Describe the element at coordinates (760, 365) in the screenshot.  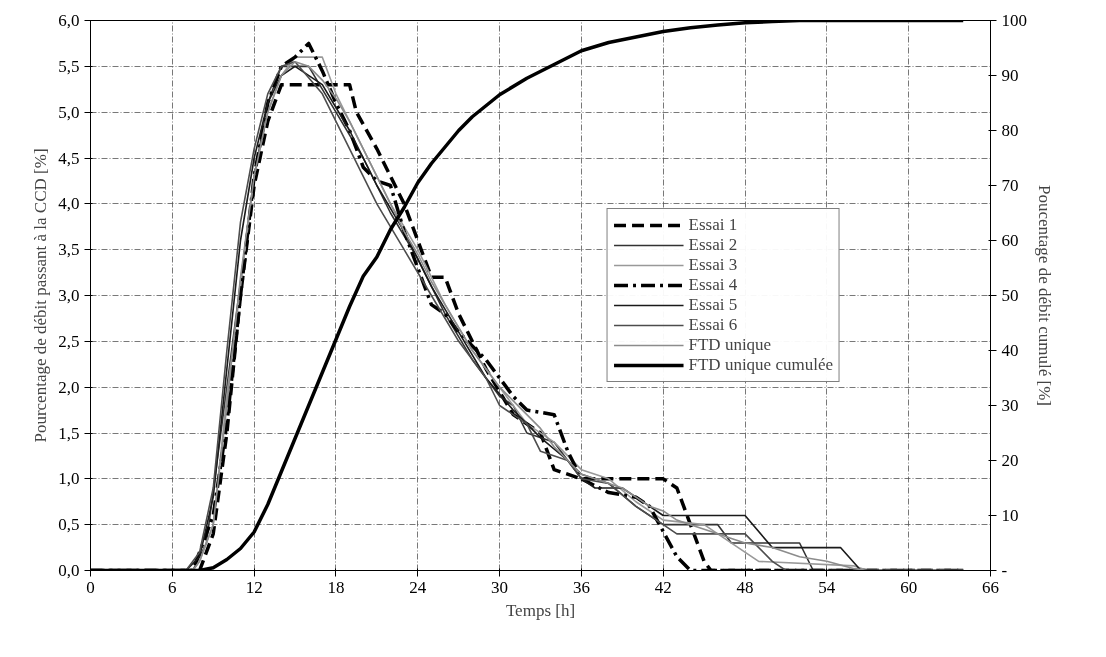
I see `legend-label: FTD unique cumulée` at that location.